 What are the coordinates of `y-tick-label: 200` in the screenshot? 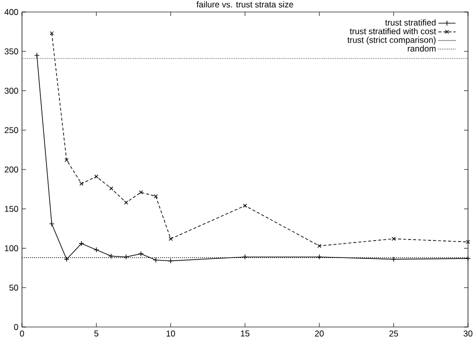 It's located at (11, 169).